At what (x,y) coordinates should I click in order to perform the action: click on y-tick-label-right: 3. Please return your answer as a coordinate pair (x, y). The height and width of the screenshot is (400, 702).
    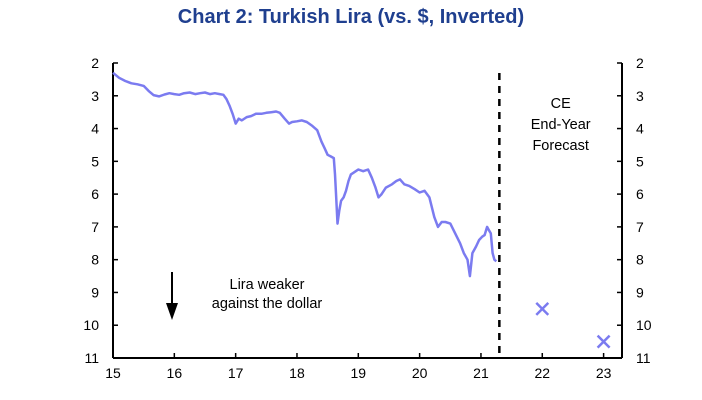
    Looking at the image, I should click on (640, 96).